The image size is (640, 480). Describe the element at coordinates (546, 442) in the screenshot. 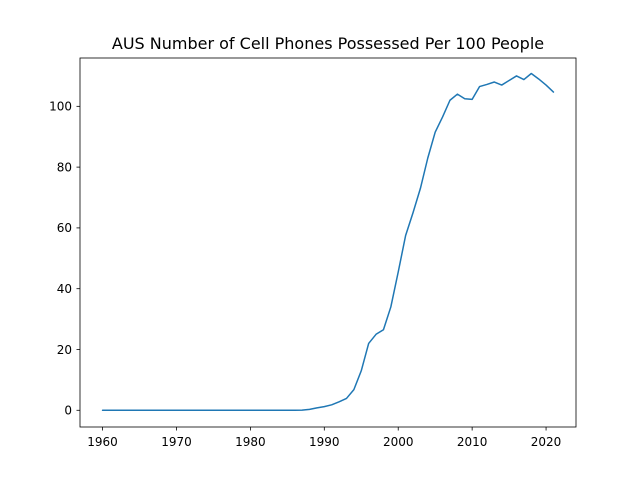

I see `x-tick-label: 2020` at that location.